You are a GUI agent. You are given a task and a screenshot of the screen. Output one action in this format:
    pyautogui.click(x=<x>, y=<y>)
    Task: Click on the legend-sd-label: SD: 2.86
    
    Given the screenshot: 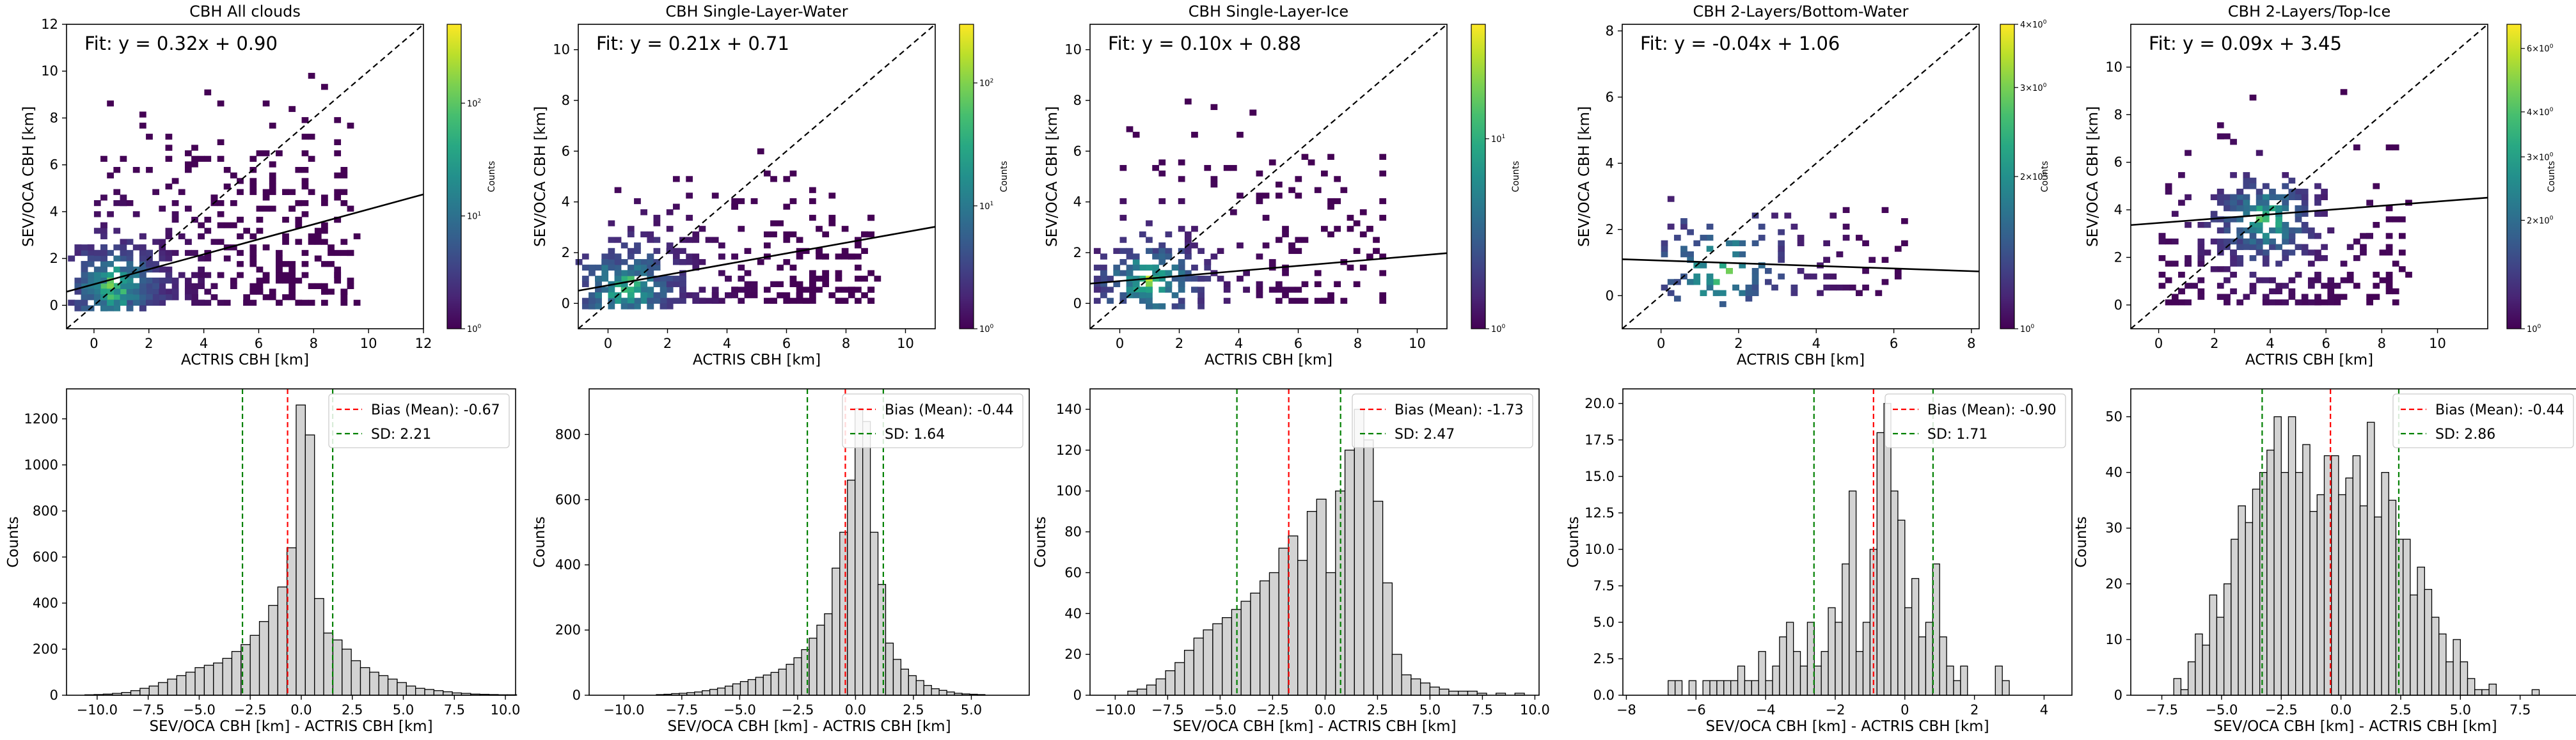 What is the action you would take?
    pyautogui.click(x=2465, y=435)
    